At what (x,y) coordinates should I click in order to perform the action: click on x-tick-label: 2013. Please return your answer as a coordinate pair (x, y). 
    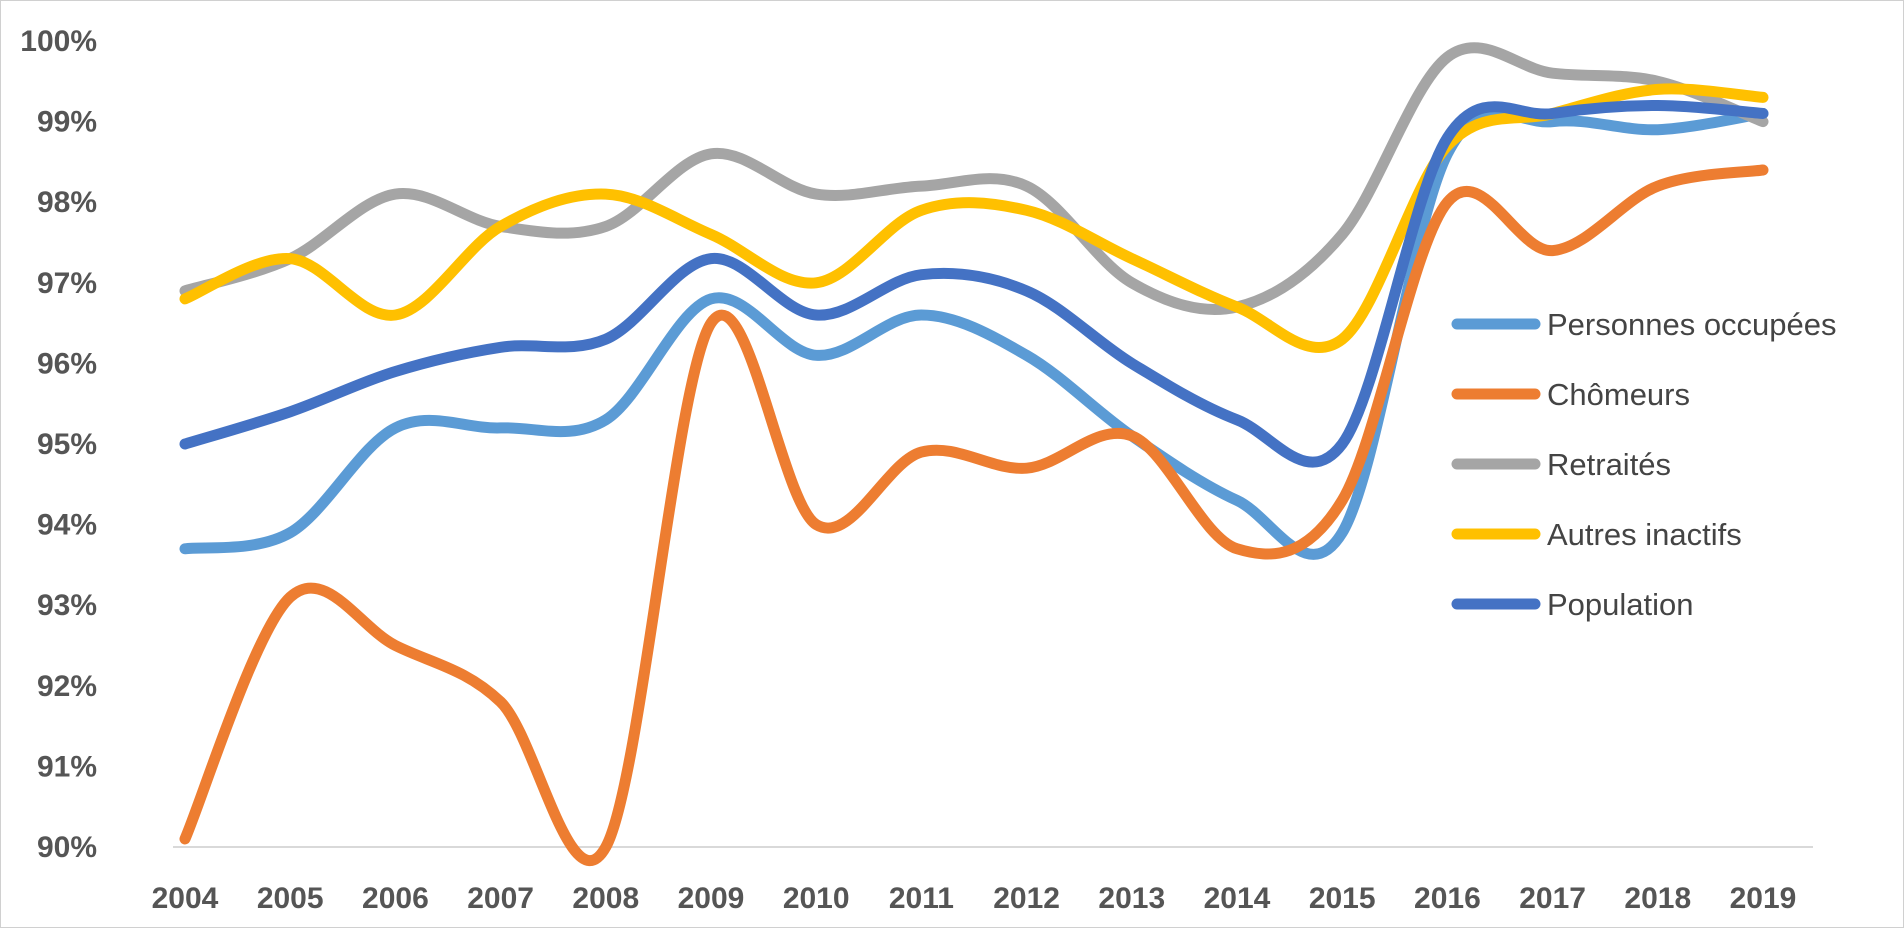
    Looking at the image, I should click on (1131, 898).